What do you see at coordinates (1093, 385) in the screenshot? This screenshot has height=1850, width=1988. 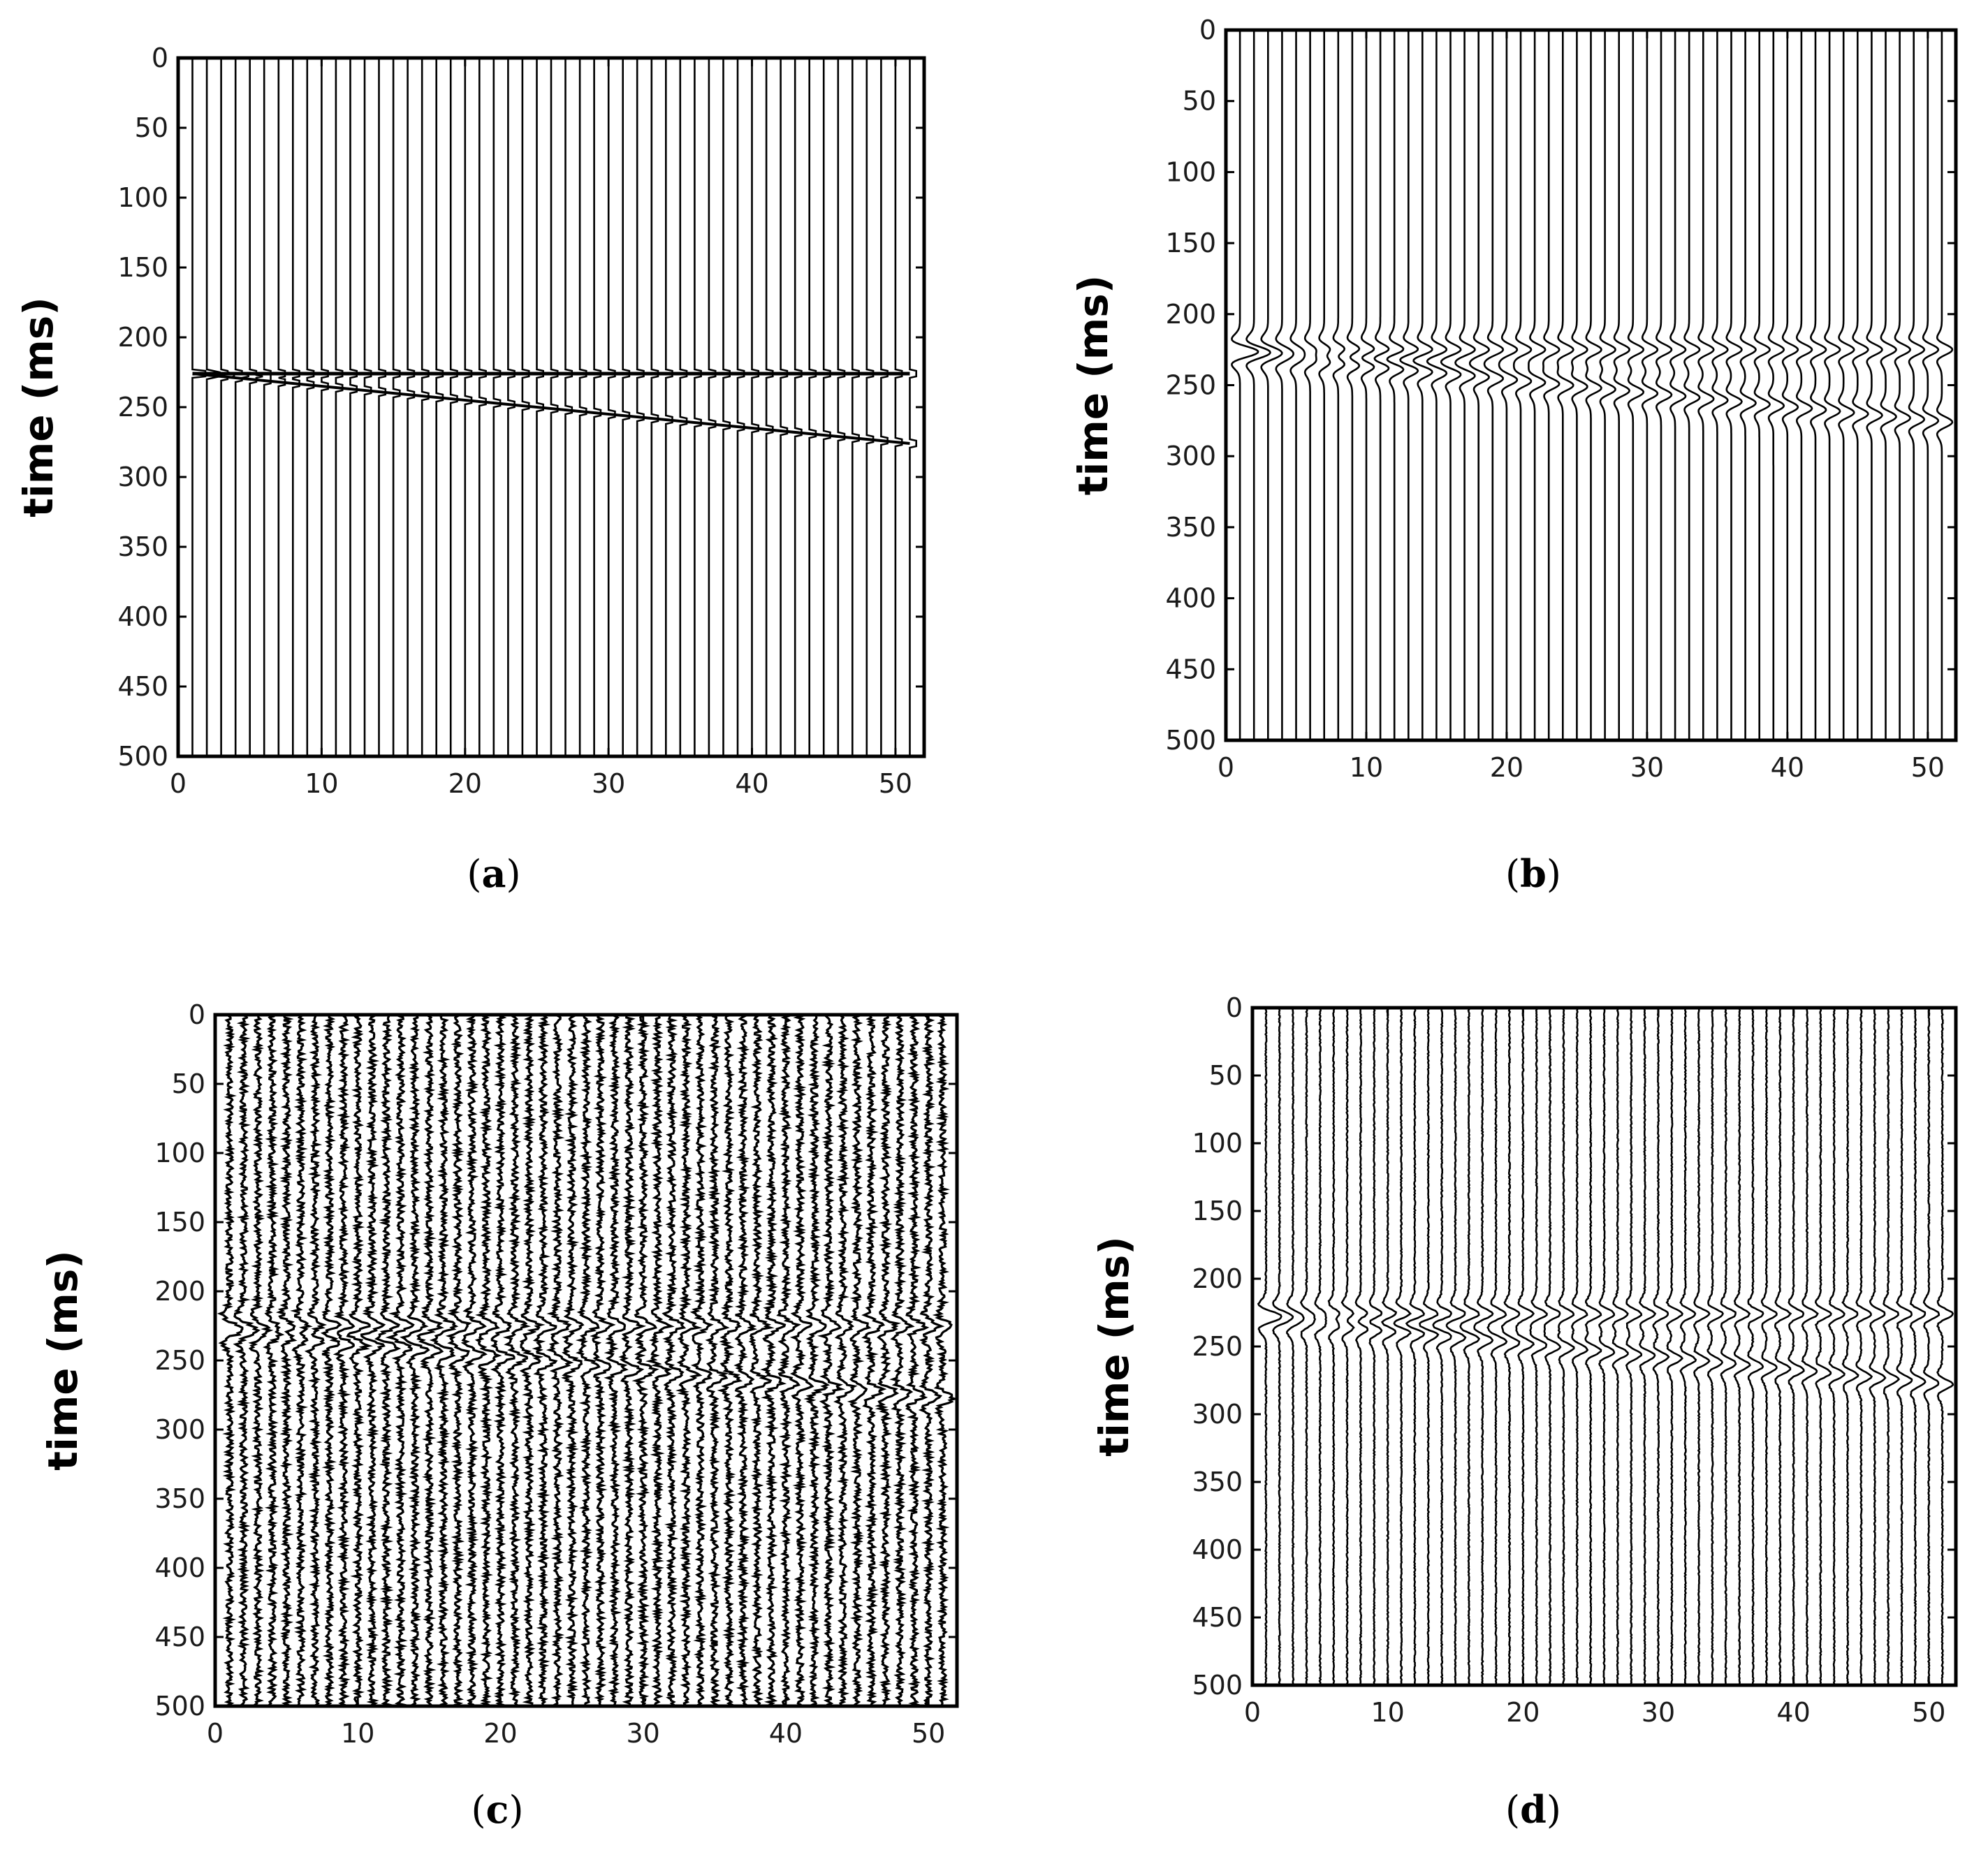 I see `y-axis-title: time (ms)` at bounding box center [1093, 385].